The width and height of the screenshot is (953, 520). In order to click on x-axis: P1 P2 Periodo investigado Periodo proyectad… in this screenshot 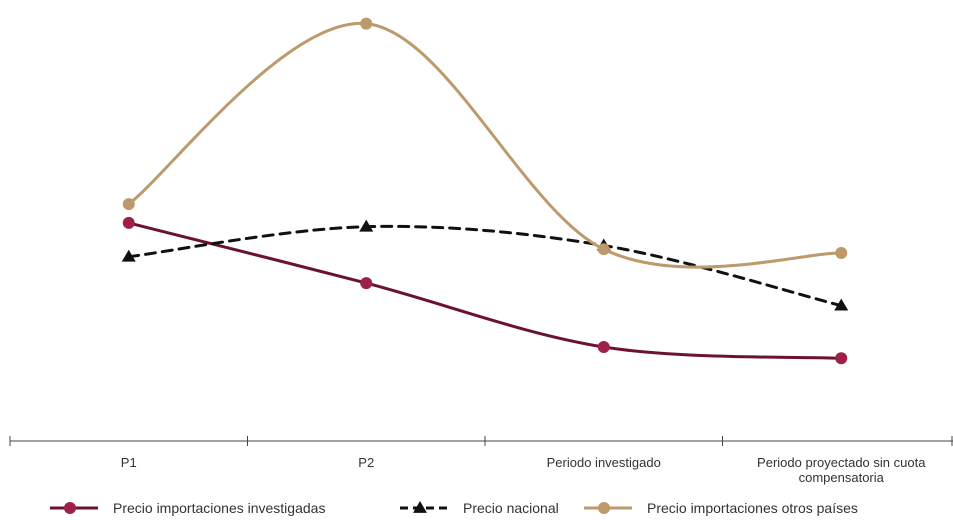, I will do `click(481, 460)`.